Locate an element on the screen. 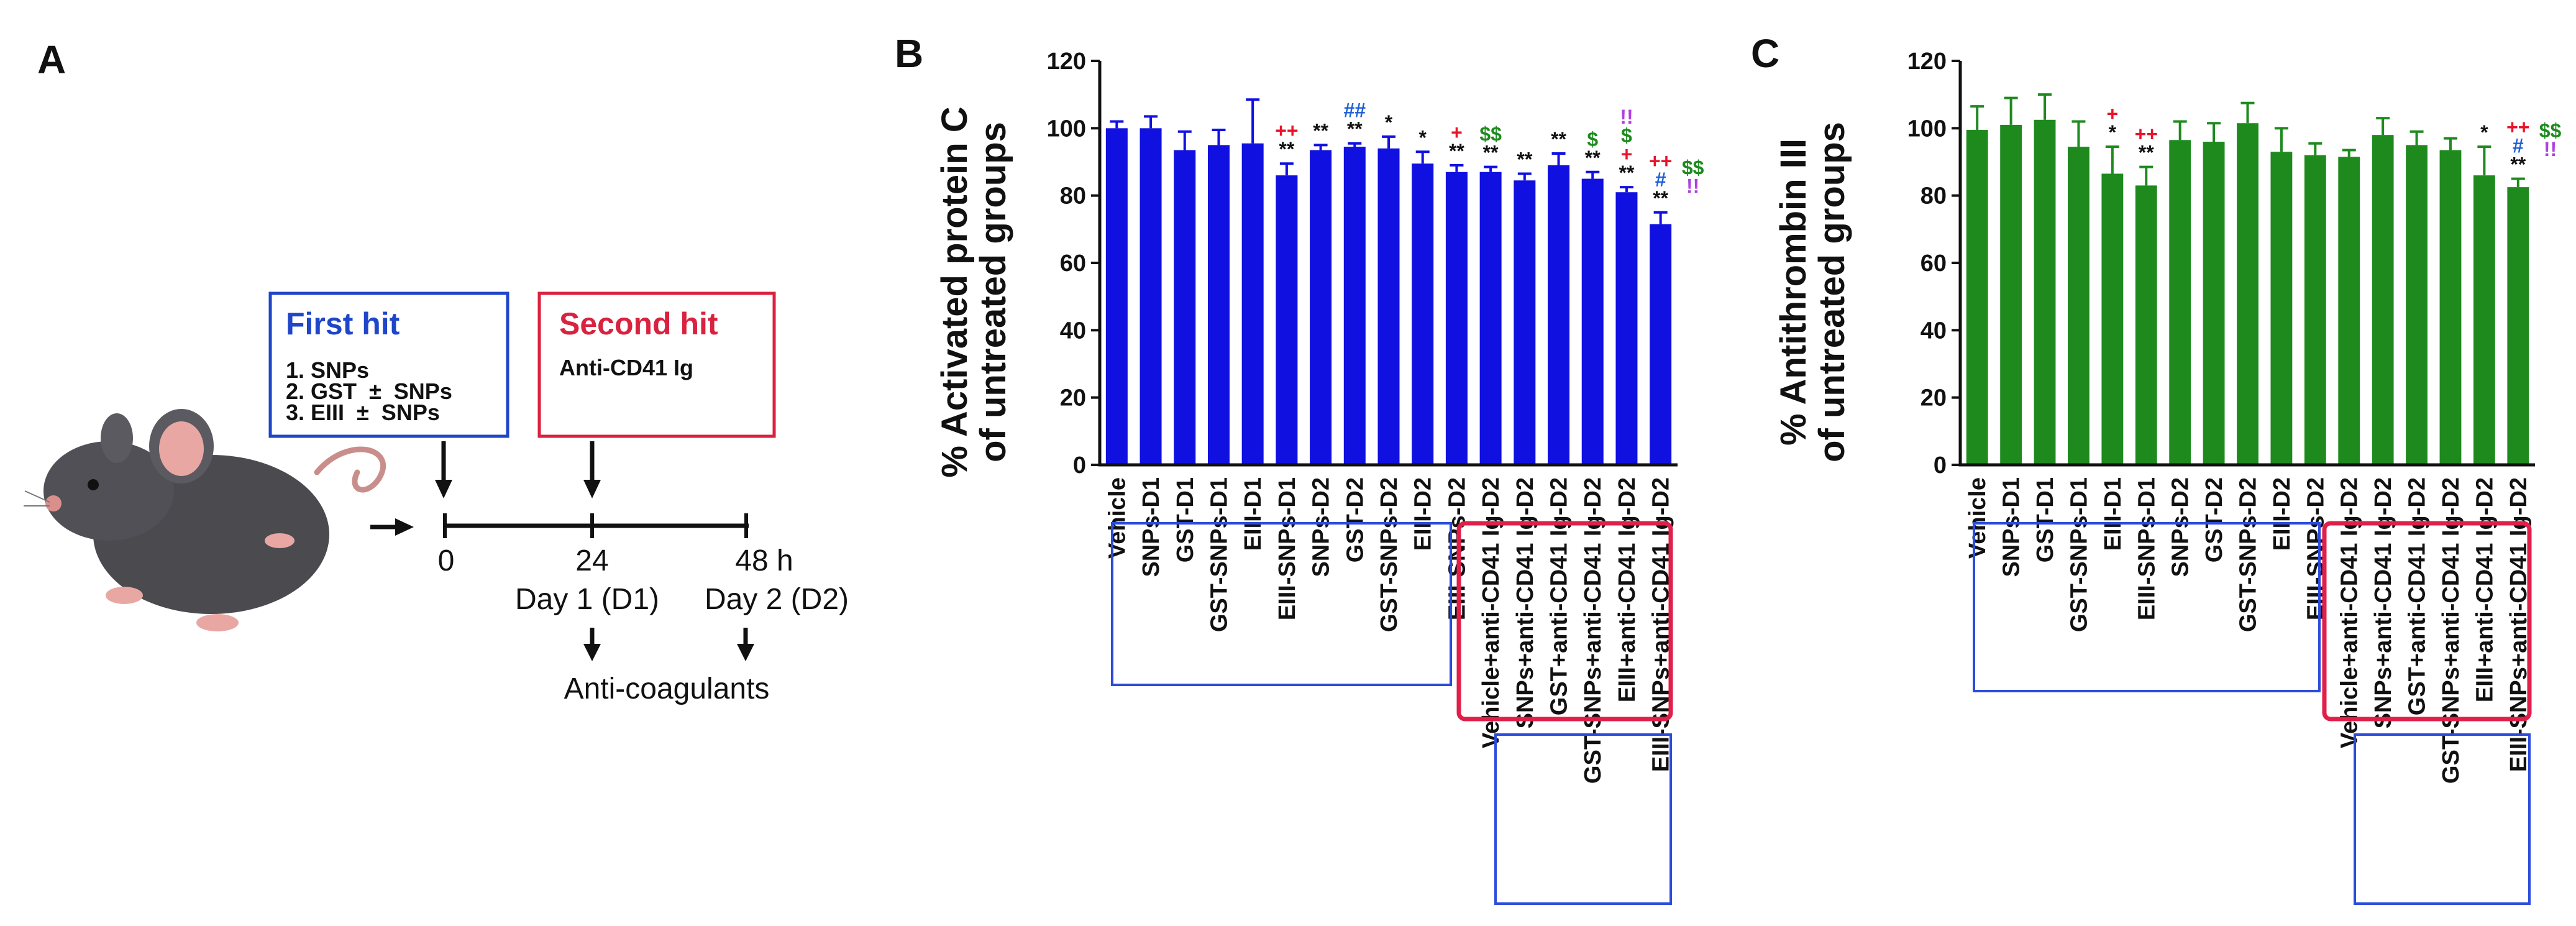 The height and width of the screenshot is (926, 2576). chart-c-significance-mark: !! is located at coordinates (2550, 149).